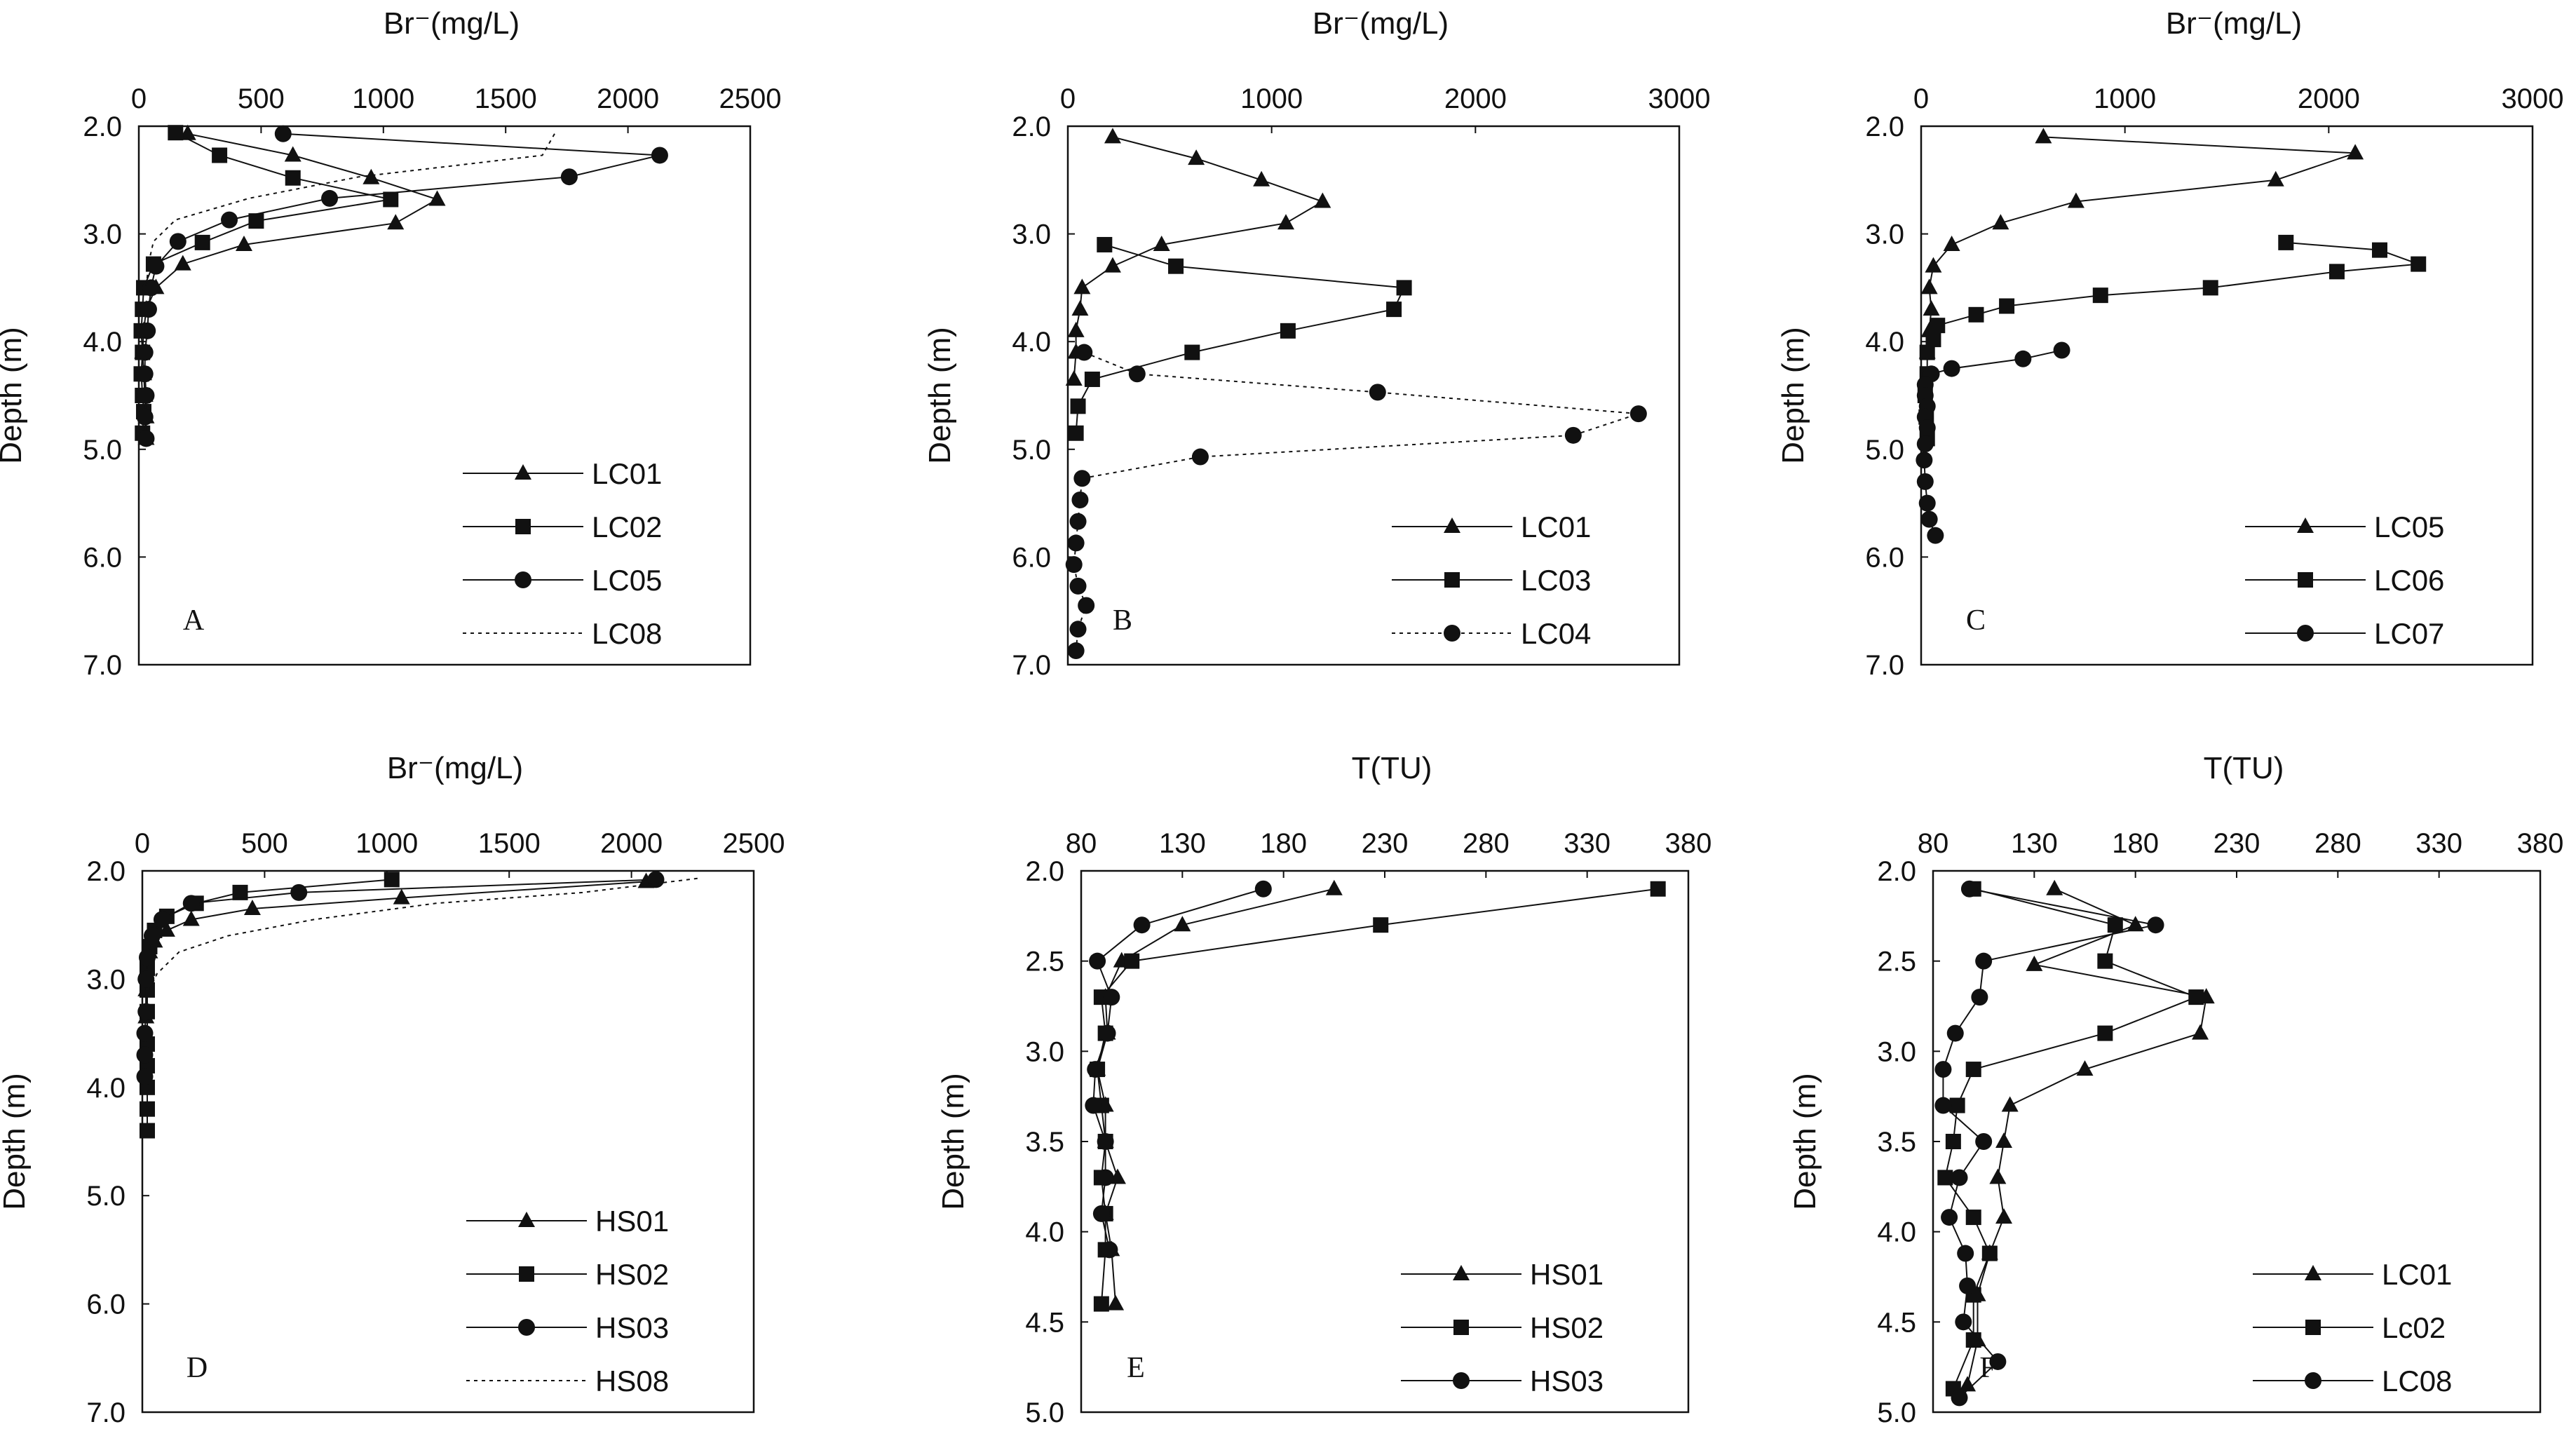 The image size is (2576, 1429). I want to click on series-hs02, so click(1378, 1096).